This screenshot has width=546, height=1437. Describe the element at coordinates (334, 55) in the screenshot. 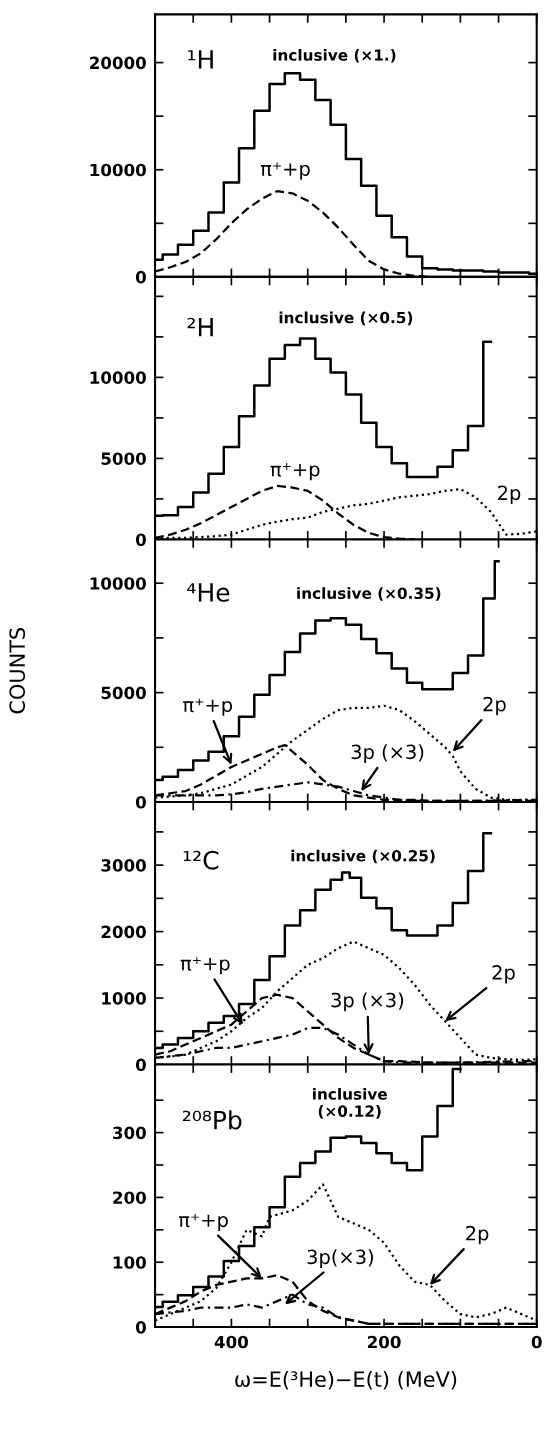

I see `annotation: inclusive (×1.)` at that location.